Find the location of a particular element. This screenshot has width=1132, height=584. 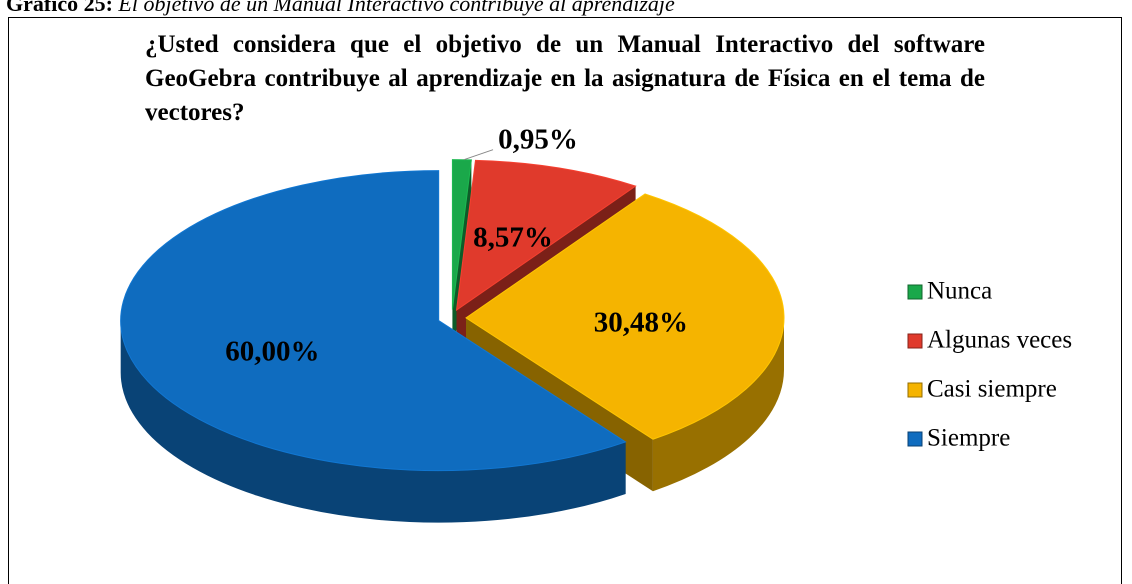

leader-line is located at coordinates (478, 155).